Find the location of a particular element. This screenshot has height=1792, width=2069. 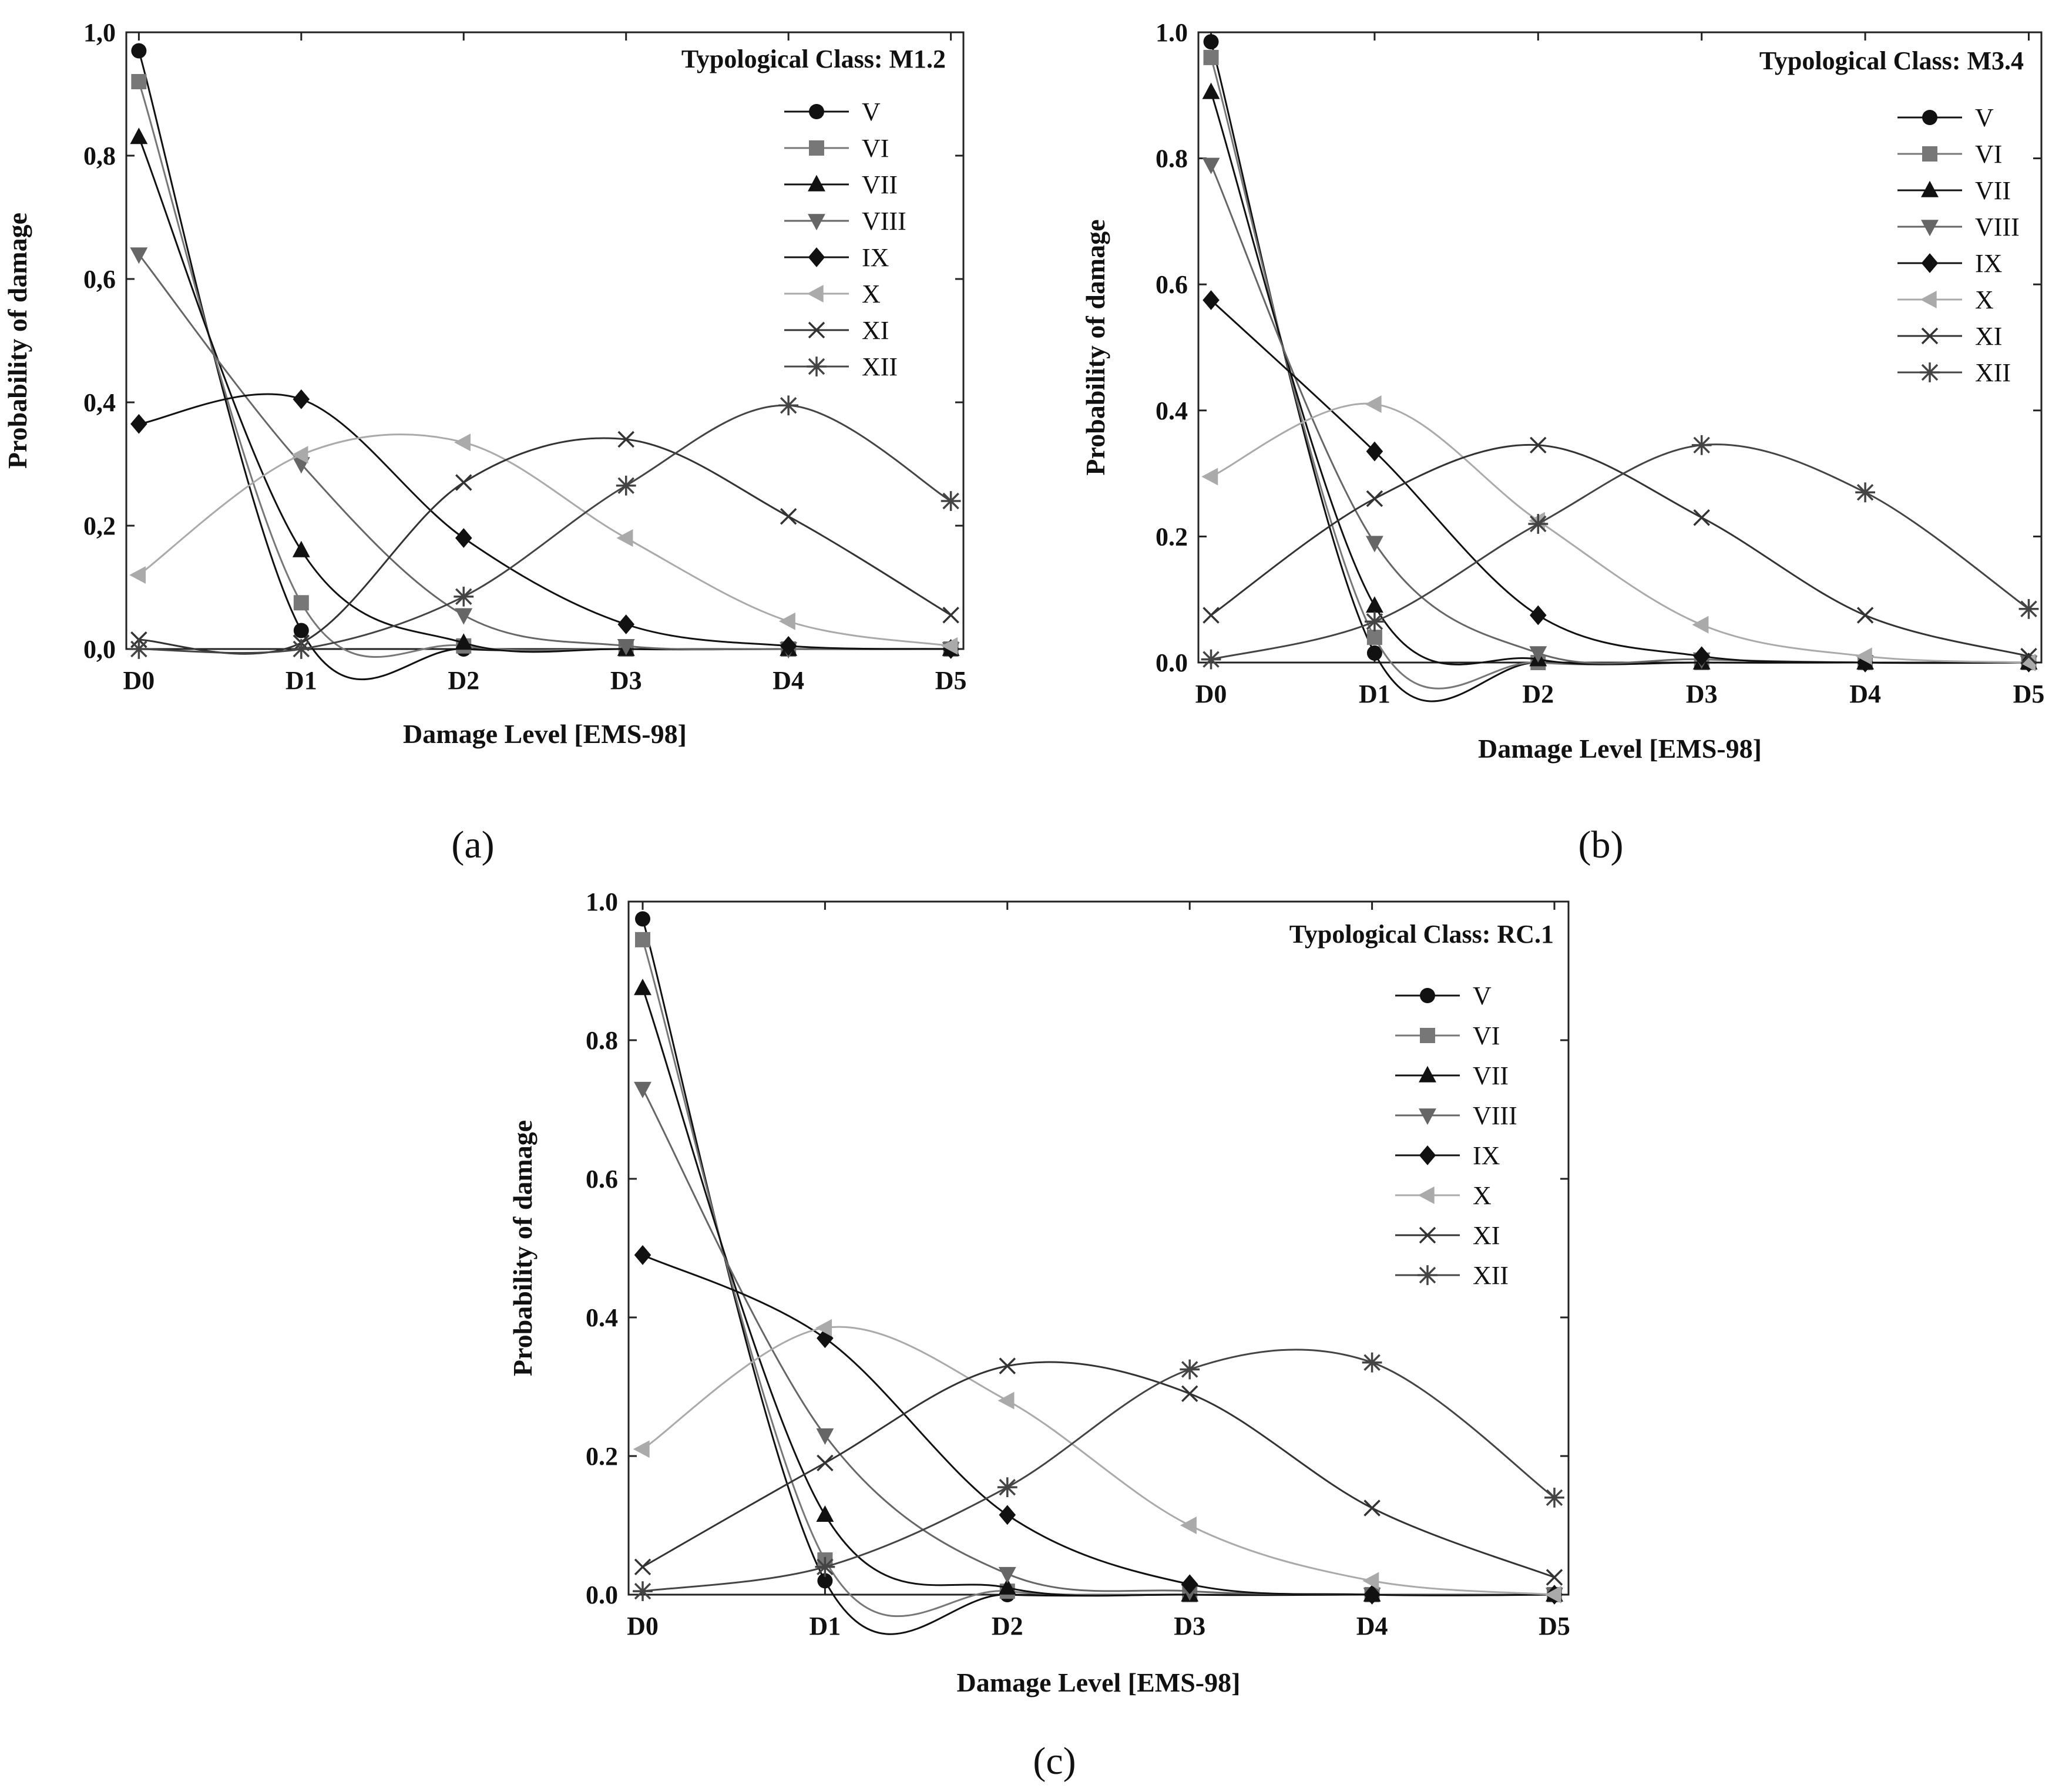

series-line-VI is located at coordinates (544, 369).